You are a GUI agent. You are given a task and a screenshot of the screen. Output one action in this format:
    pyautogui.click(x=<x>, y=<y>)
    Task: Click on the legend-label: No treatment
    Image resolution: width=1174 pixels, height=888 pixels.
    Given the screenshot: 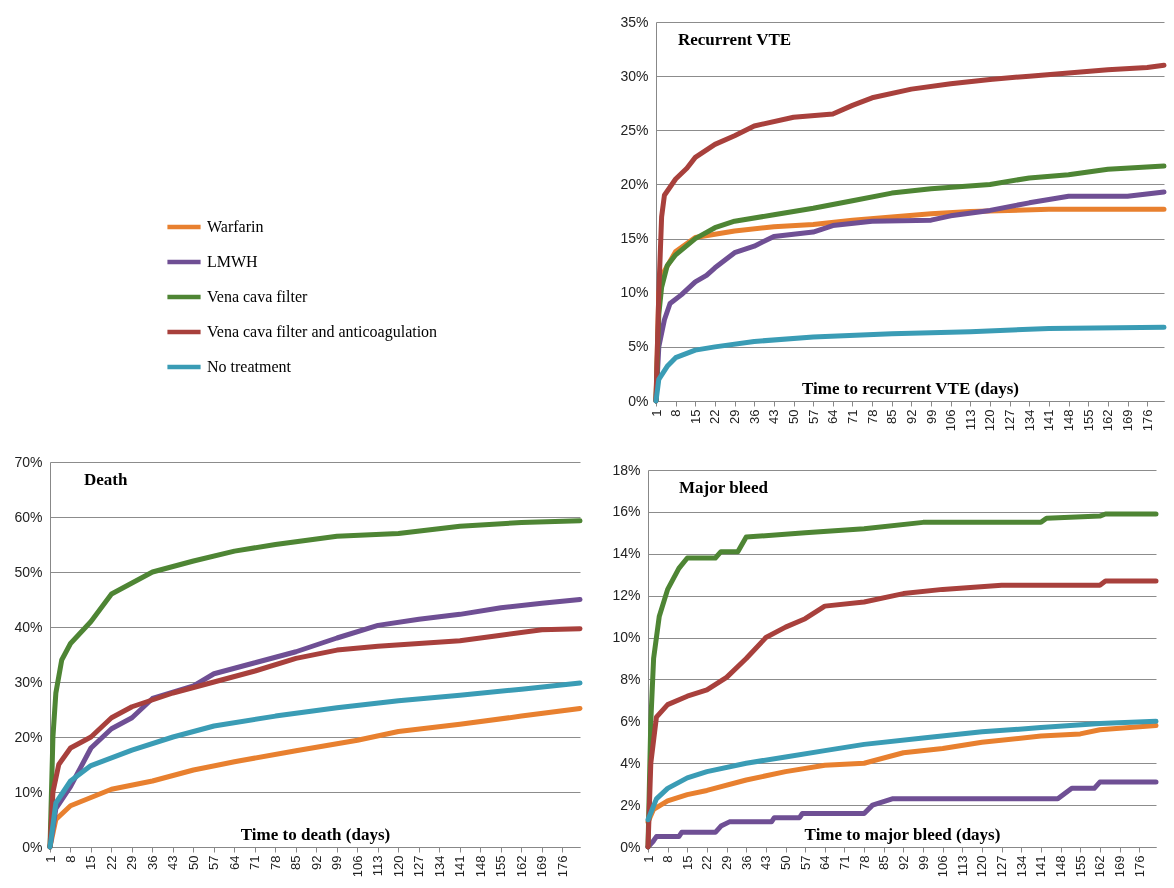 What is the action you would take?
    pyautogui.click(x=249, y=366)
    